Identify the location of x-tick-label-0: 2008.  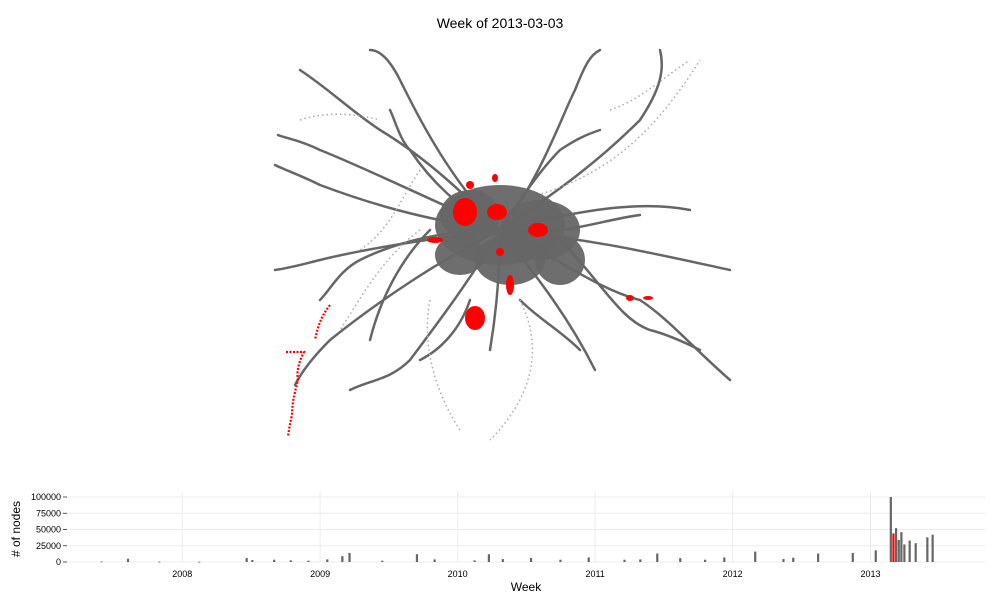
(182, 574).